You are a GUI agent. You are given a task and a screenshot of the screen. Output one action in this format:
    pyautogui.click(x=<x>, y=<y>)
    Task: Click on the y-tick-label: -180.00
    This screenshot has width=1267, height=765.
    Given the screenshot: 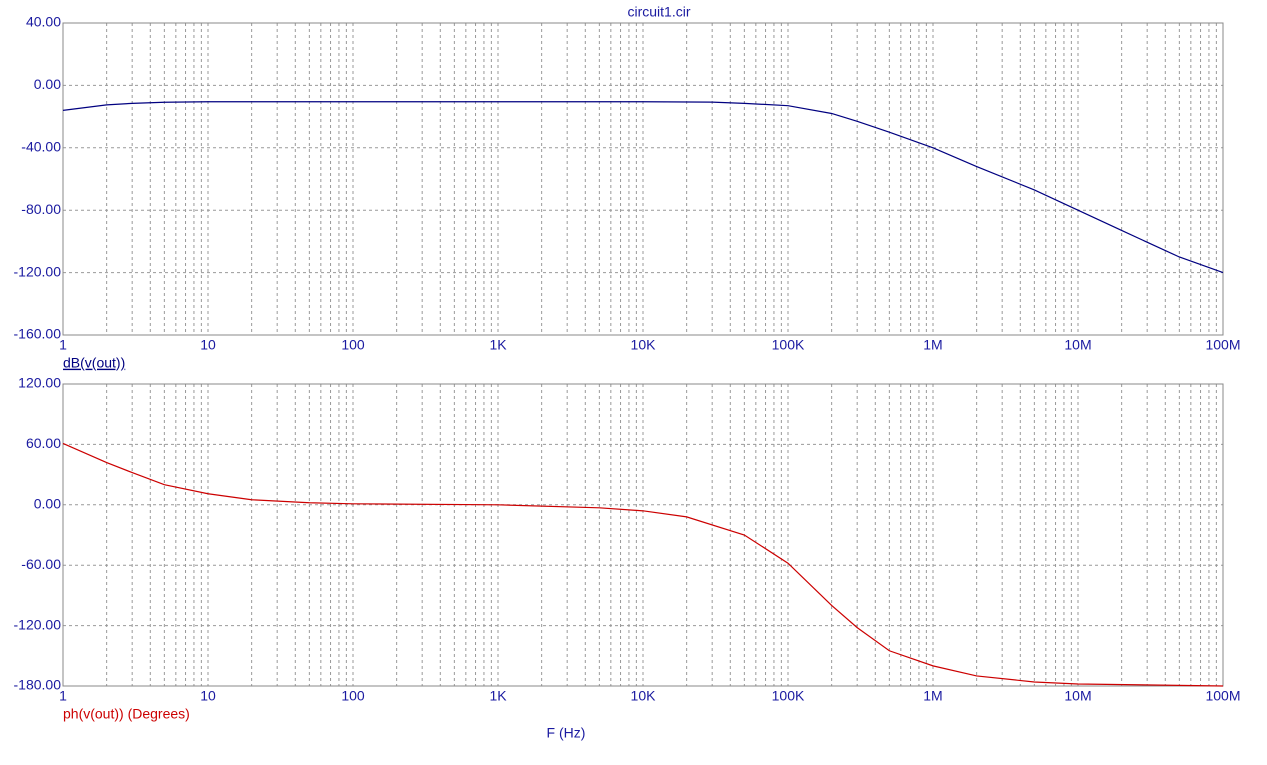 What is the action you would take?
    pyautogui.click(x=38, y=685)
    